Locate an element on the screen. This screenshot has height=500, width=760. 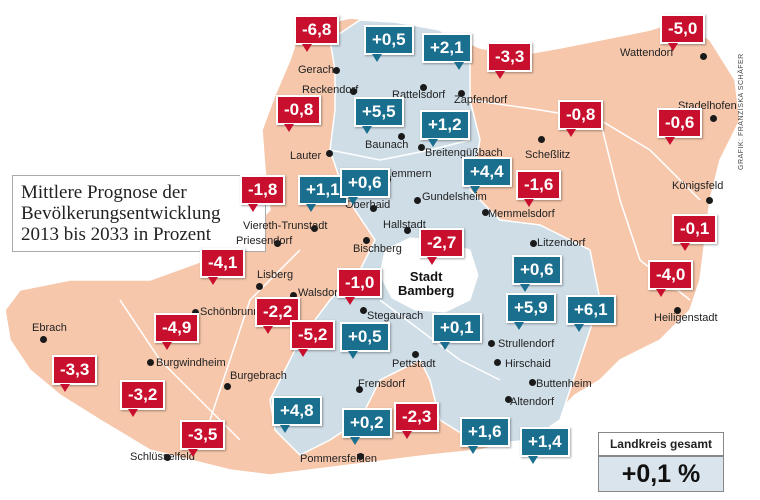
value-badge: +0,6 is located at coordinates (537, 273).